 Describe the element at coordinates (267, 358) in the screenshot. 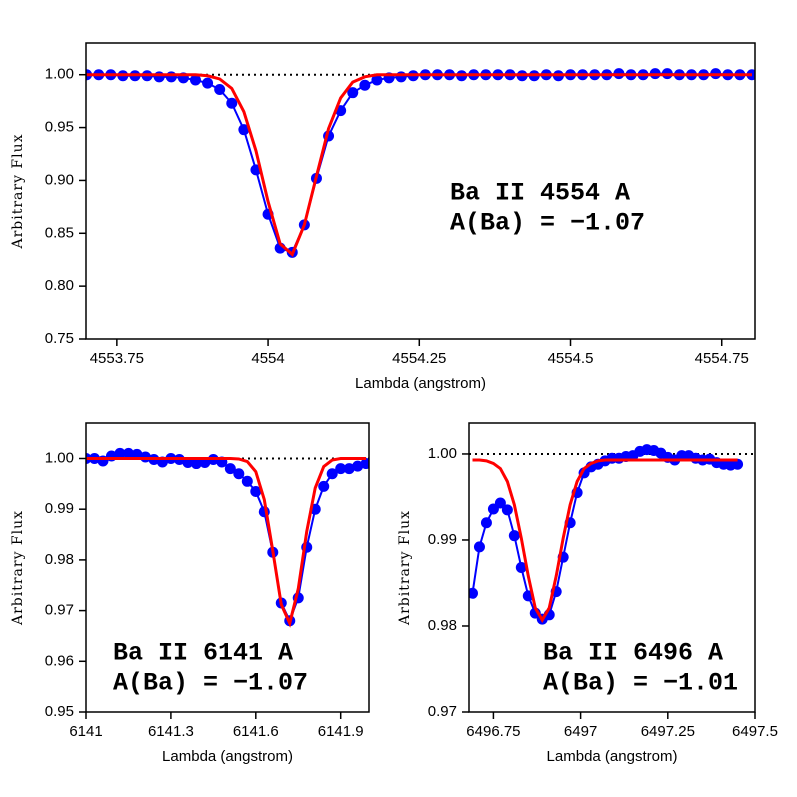

I see `x-tick-label: 4554` at that location.